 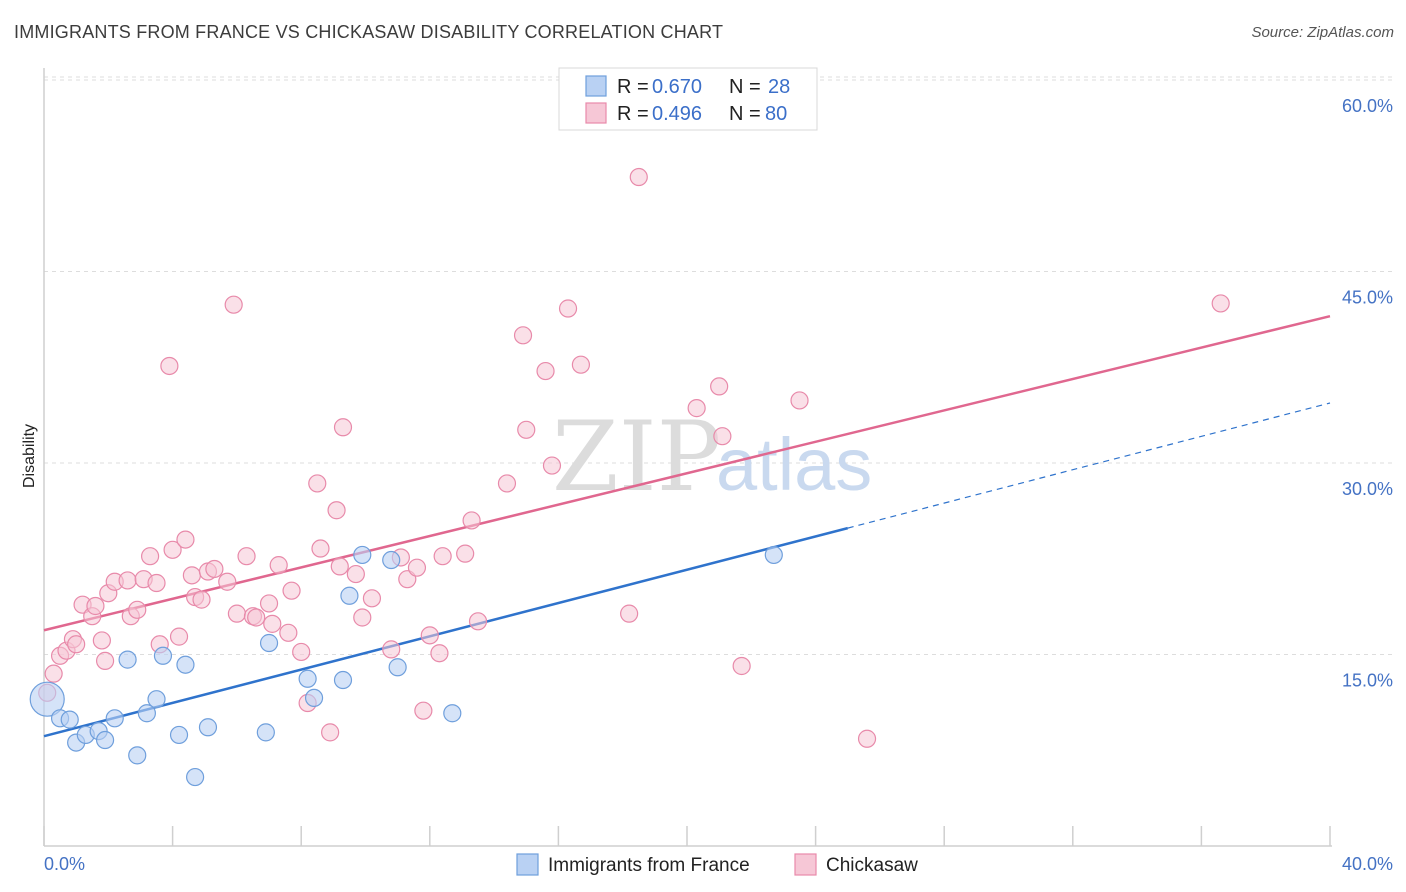 I want to click on y-tick-labels: 15.0% 30.0% 45.0% 60.0%, so click(x=1367, y=393).